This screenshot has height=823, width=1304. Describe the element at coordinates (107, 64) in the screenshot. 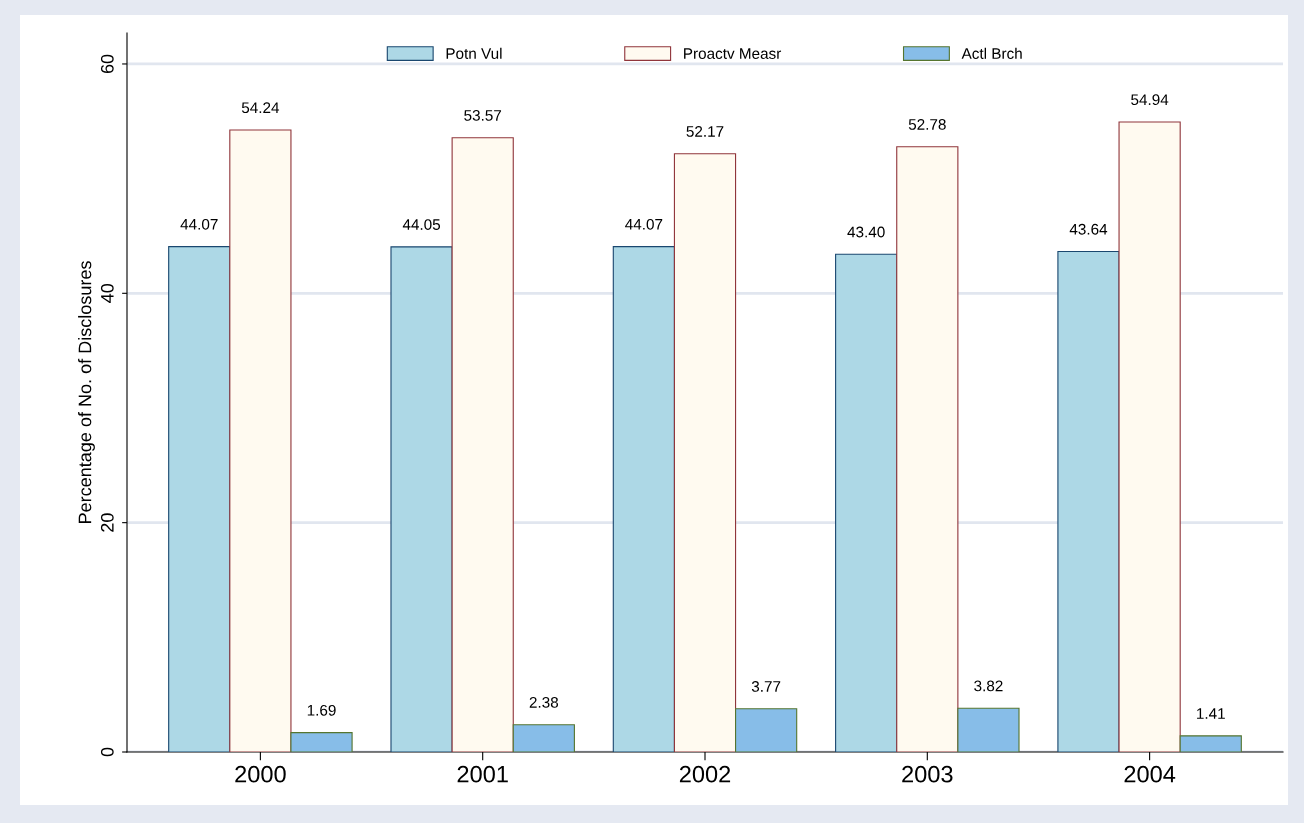

I see `y-tick-label: 60` at that location.